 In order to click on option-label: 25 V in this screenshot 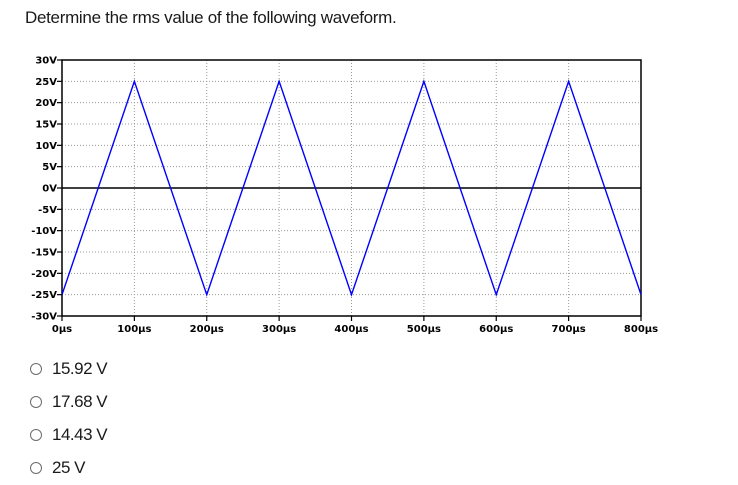, I will do `click(68, 467)`.